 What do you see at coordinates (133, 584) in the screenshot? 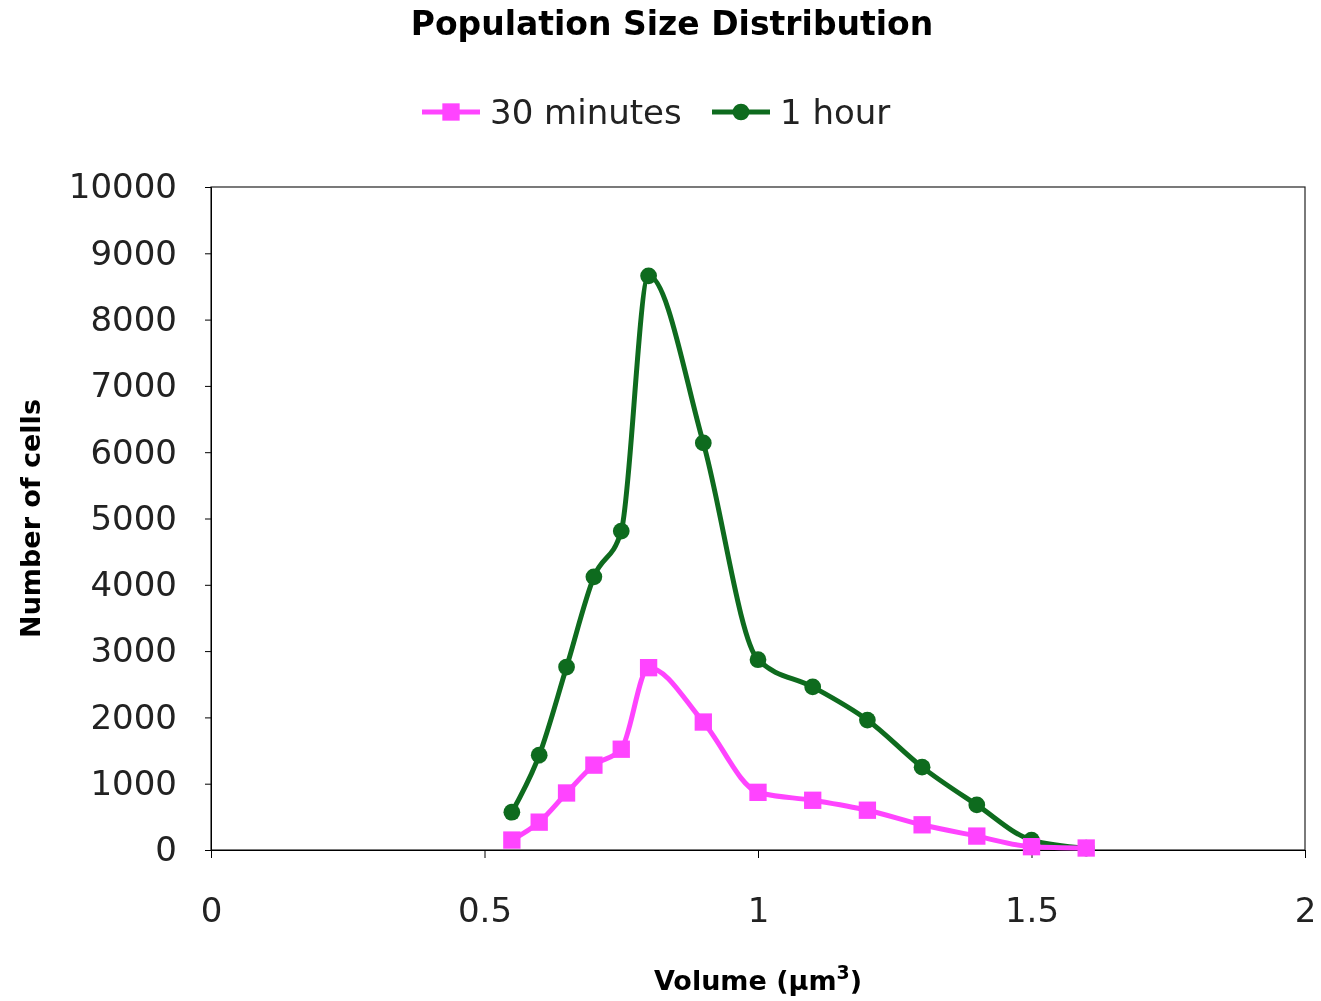
I see `y-tick-label: 4000` at bounding box center [133, 584].